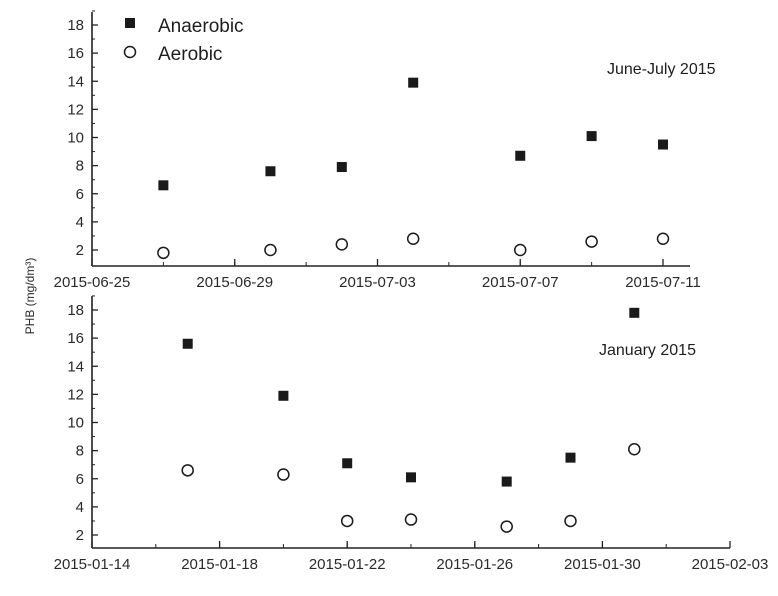  I want to click on legend-anaerobic-label: Anaerobic, so click(201, 26).